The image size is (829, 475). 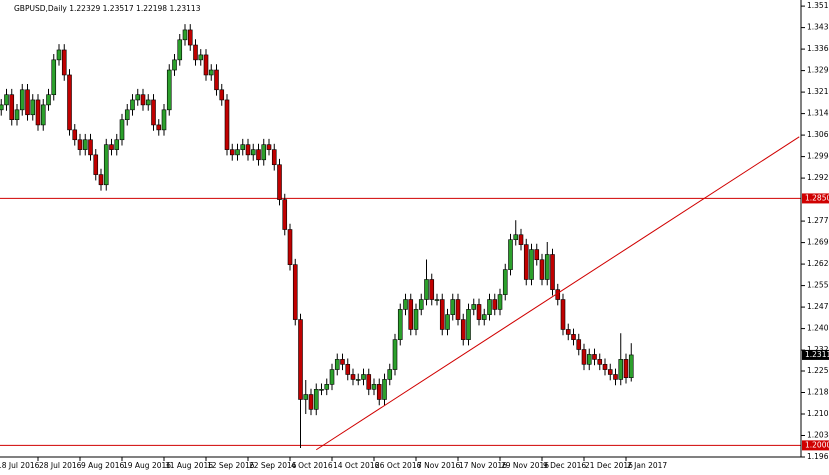 I want to click on y-tick-label: 1.25500, so click(x=818, y=285).